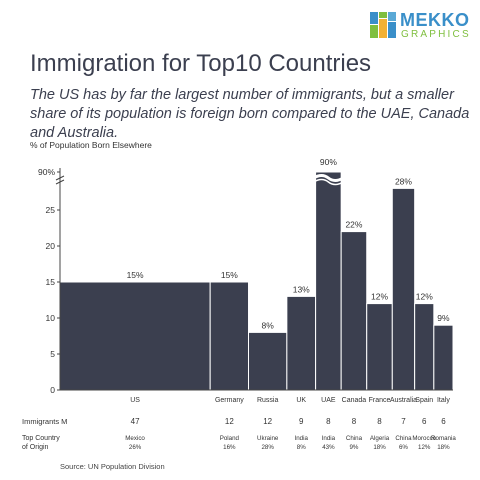  I want to click on origin-country: Poland, so click(230, 438).